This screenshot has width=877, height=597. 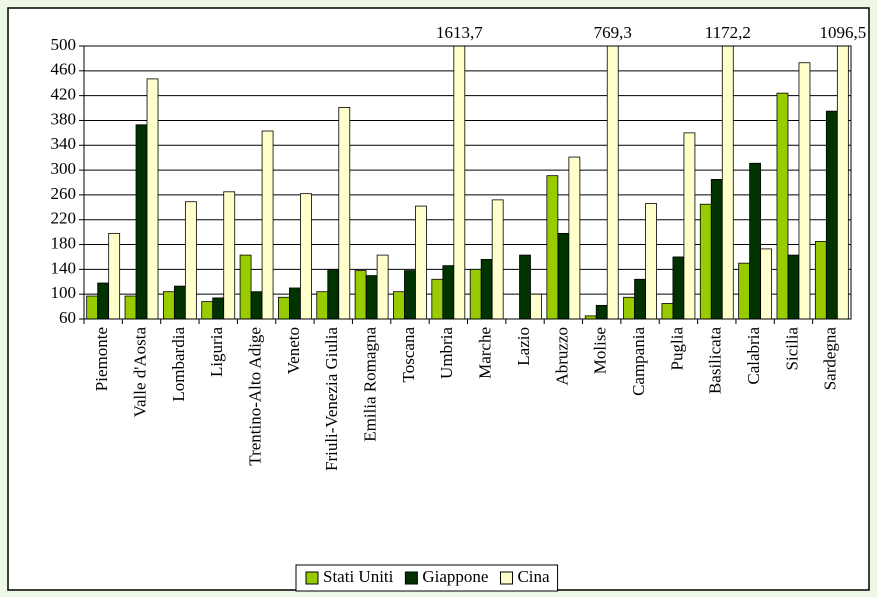 What do you see at coordinates (561, 356) in the screenshot?
I see `x-tick-label: Abruzzo` at bounding box center [561, 356].